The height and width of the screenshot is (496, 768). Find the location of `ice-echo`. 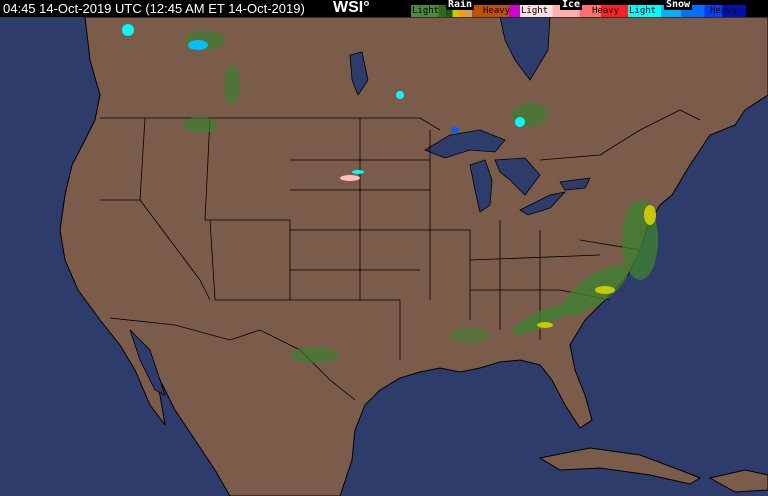

ice-echo is located at coordinates (350, 178).